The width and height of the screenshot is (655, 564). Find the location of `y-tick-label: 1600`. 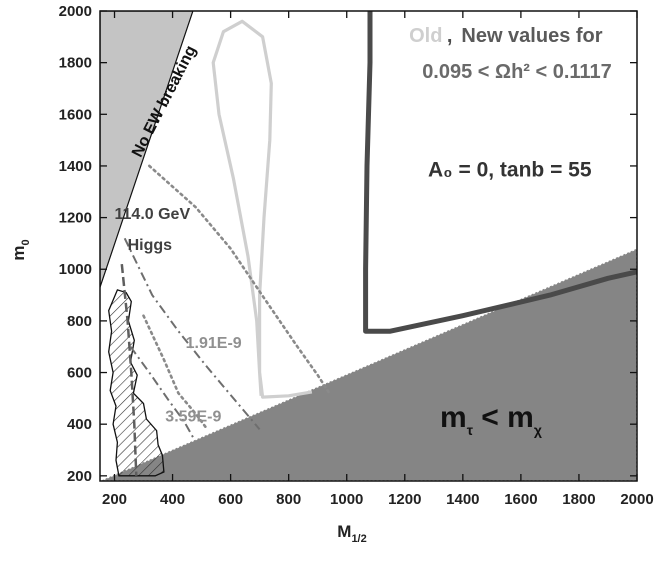

y-tick-label: 1600 is located at coordinates (75, 114).